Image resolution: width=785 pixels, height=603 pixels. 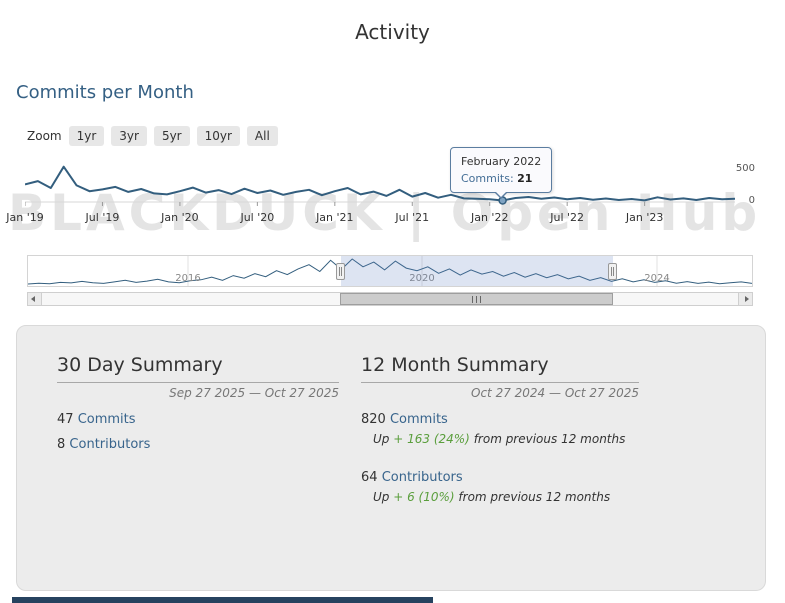 I want to click on navigator-year-label: 2024, so click(x=657, y=278).